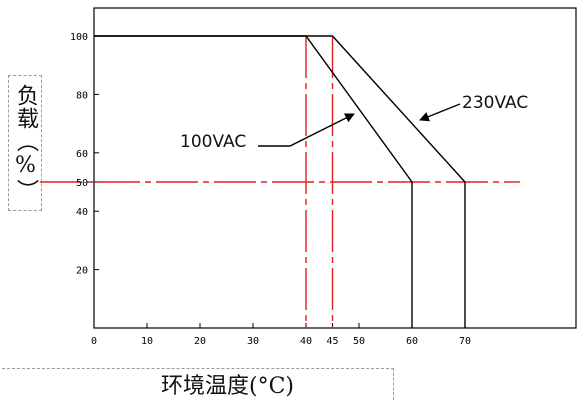 Image resolution: width=578 pixels, height=405 pixels. What do you see at coordinates (332, 341) in the screenshot?
I see `x-tick-label: 45` at bounding box center [332, 341].